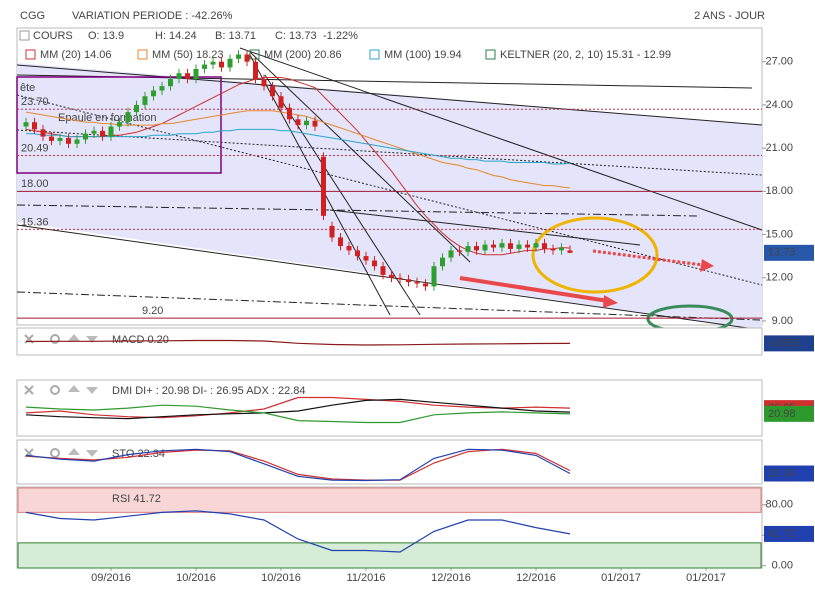  I want to click on pattern-box, so click(119, 125).